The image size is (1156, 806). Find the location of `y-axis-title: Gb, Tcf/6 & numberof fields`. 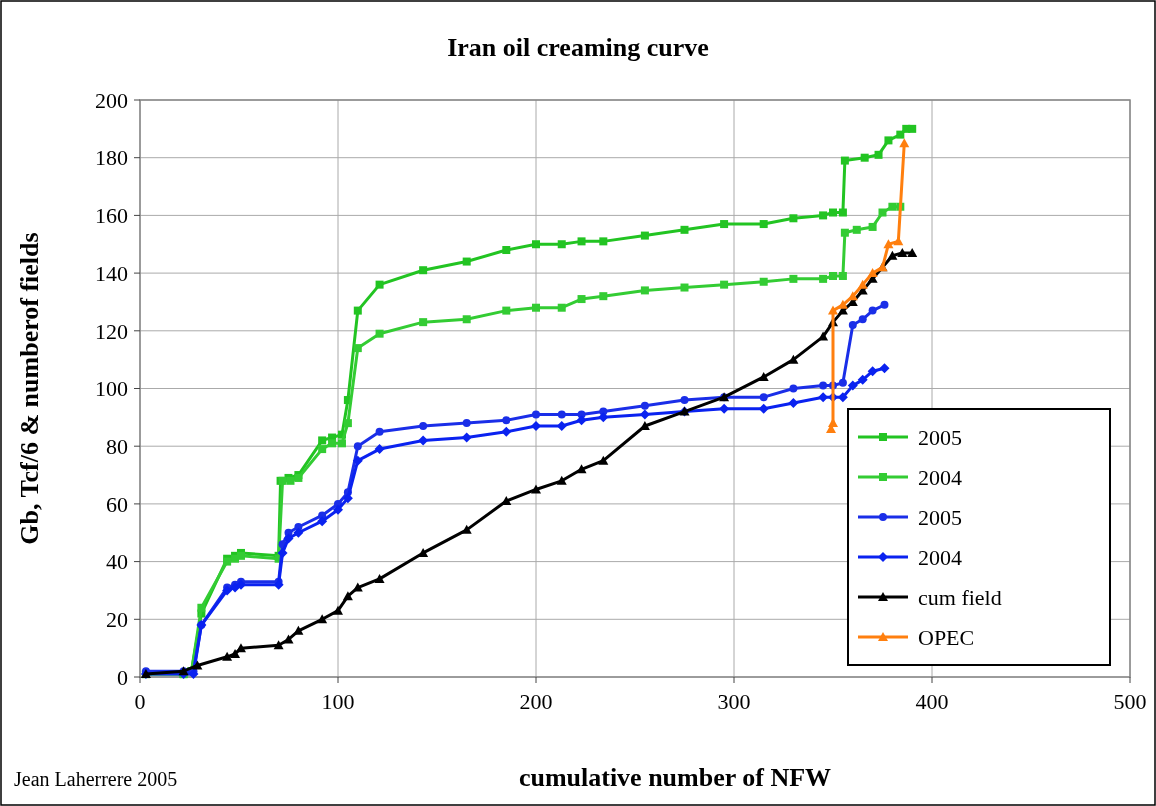

y-axis-title: Gb, Tcf/6 & numberof fields is located at coordinates (29, 388).